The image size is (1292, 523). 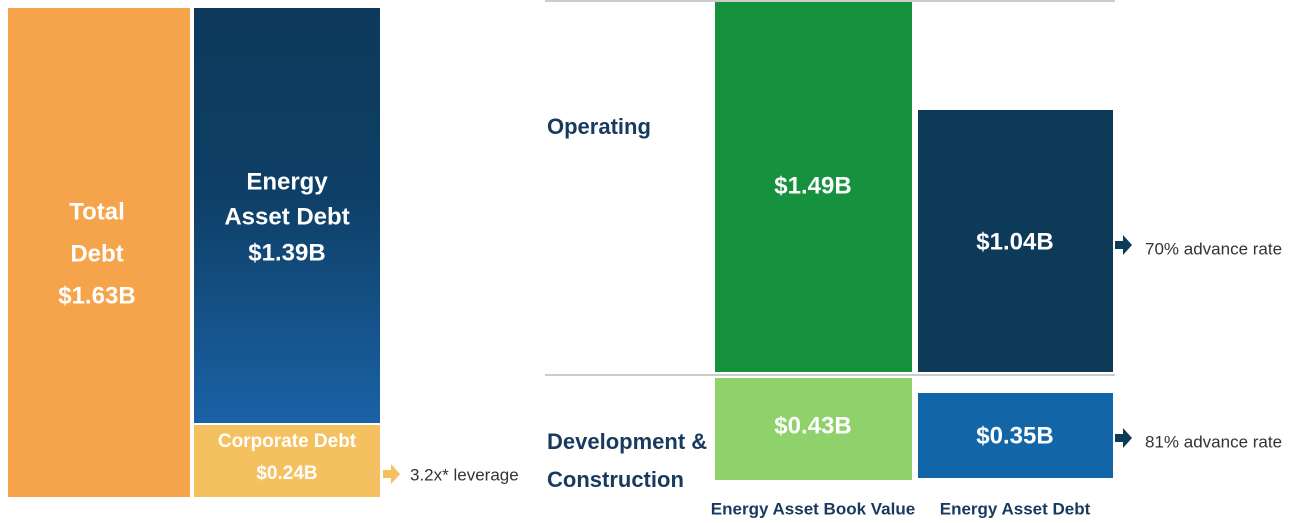 What do you see at coordinates (812, 425) in the screenshot?
I see `value-label: $0.43B` at bounding box center [812, 425].